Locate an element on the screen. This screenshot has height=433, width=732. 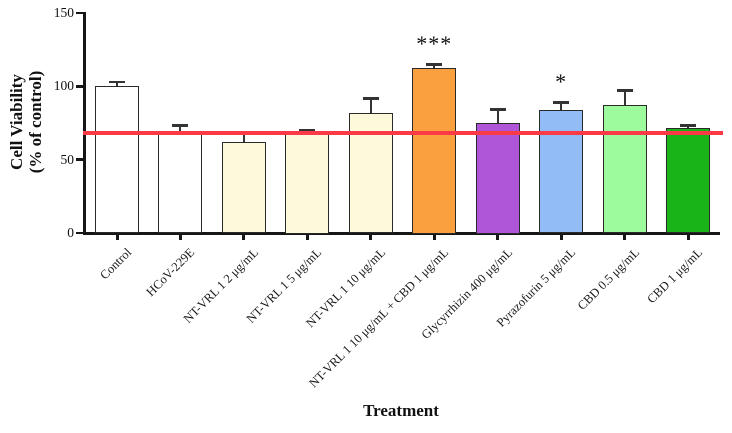
bar-hcov-229e is located at coordinates (180, 182).